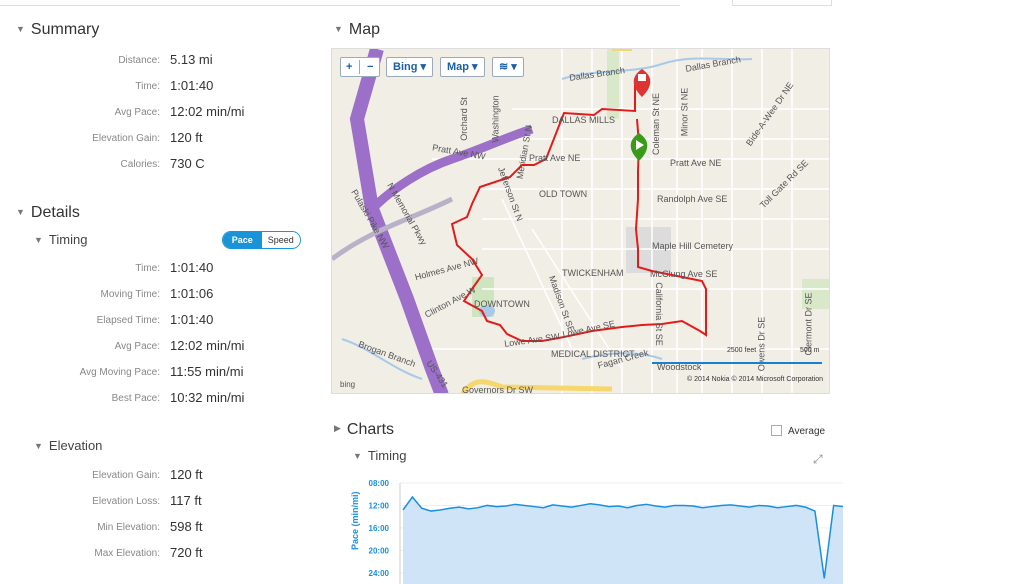  I want to click on charts-header: ▶ Charts, so click(364, 430).